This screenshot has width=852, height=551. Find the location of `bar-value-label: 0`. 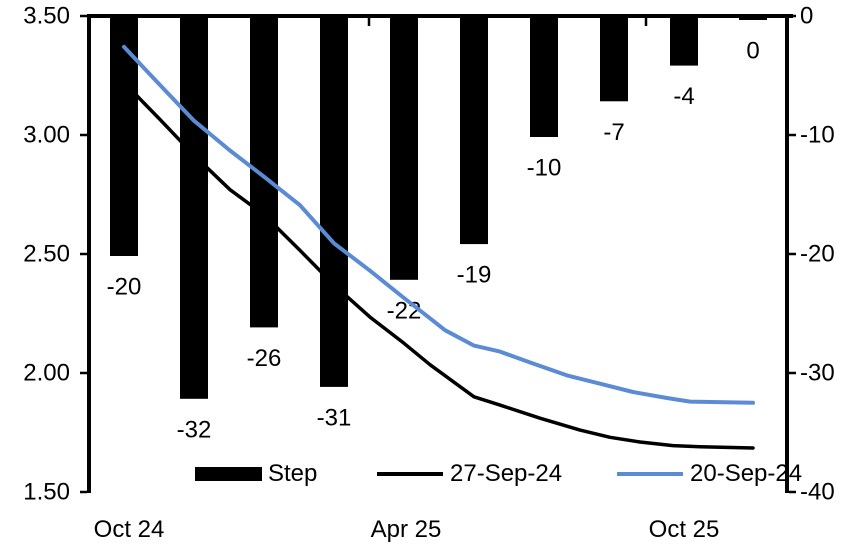

bar-value-label: 0 is located at coordinates (752, 51).